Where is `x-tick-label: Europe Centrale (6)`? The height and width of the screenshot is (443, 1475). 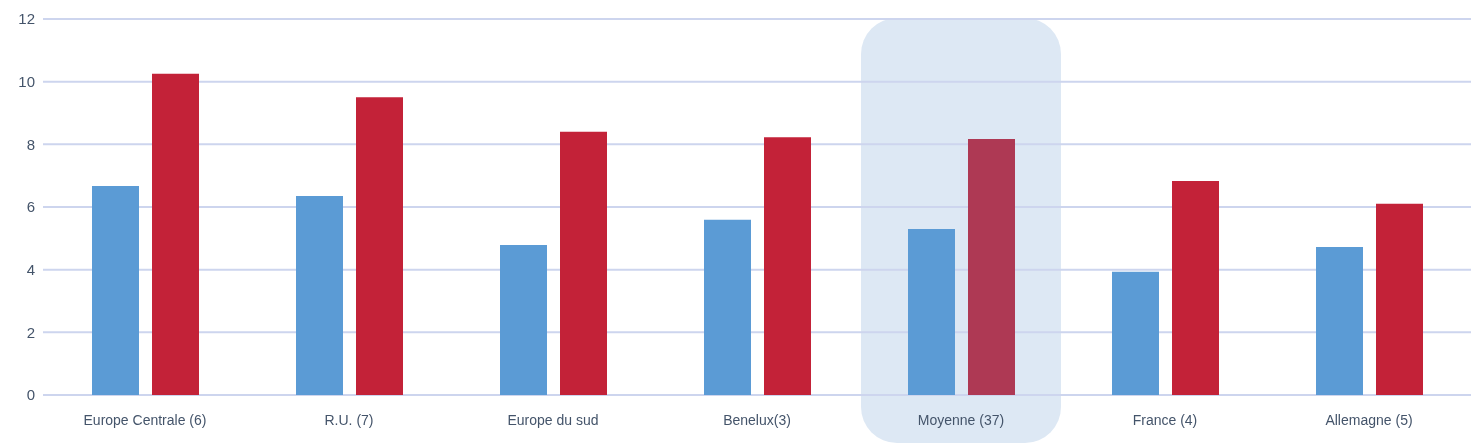
x-tick-label: Europe Centrale (6) is located at coordinates (145, 419).